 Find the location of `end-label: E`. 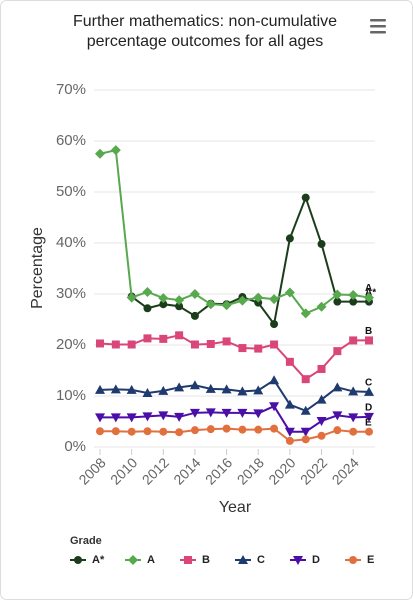

end-label: E is located at coordinates (368, 422).